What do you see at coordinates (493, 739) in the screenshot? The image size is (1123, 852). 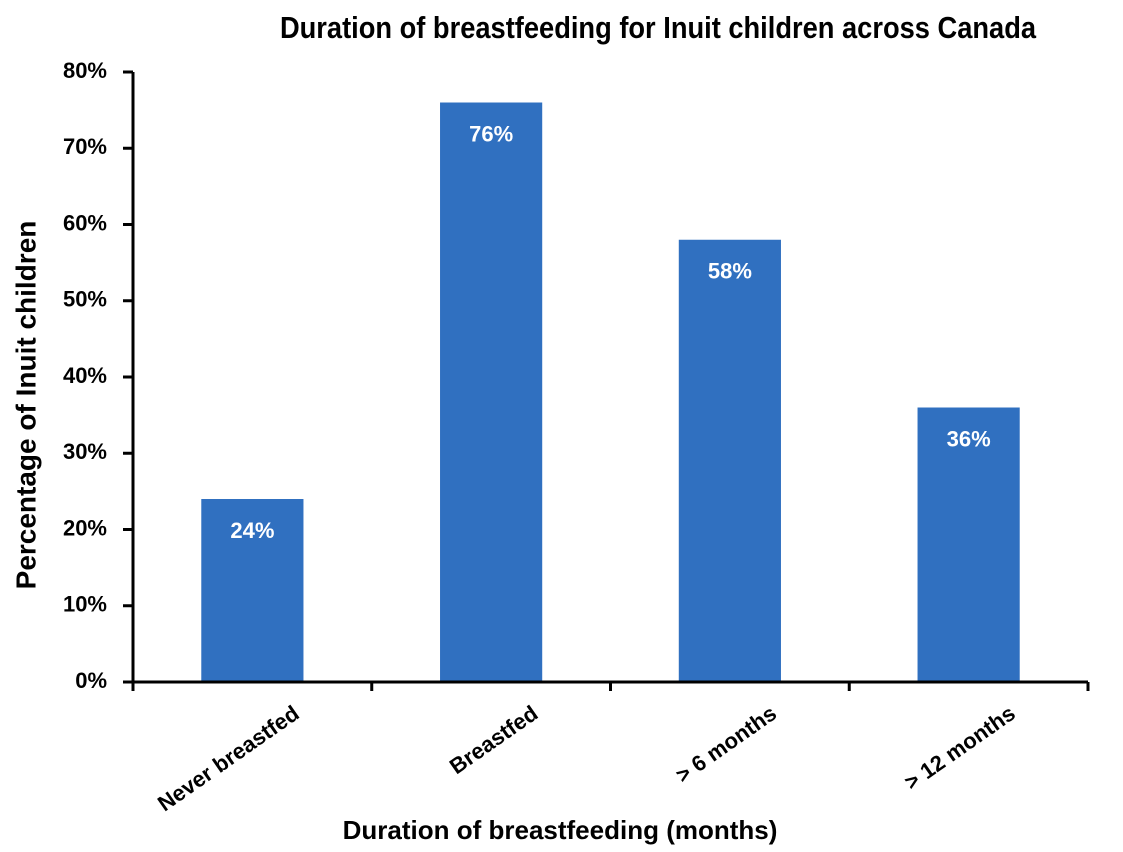 I see `x-tick-label: Breastfed` at bounding box center [493, 739].